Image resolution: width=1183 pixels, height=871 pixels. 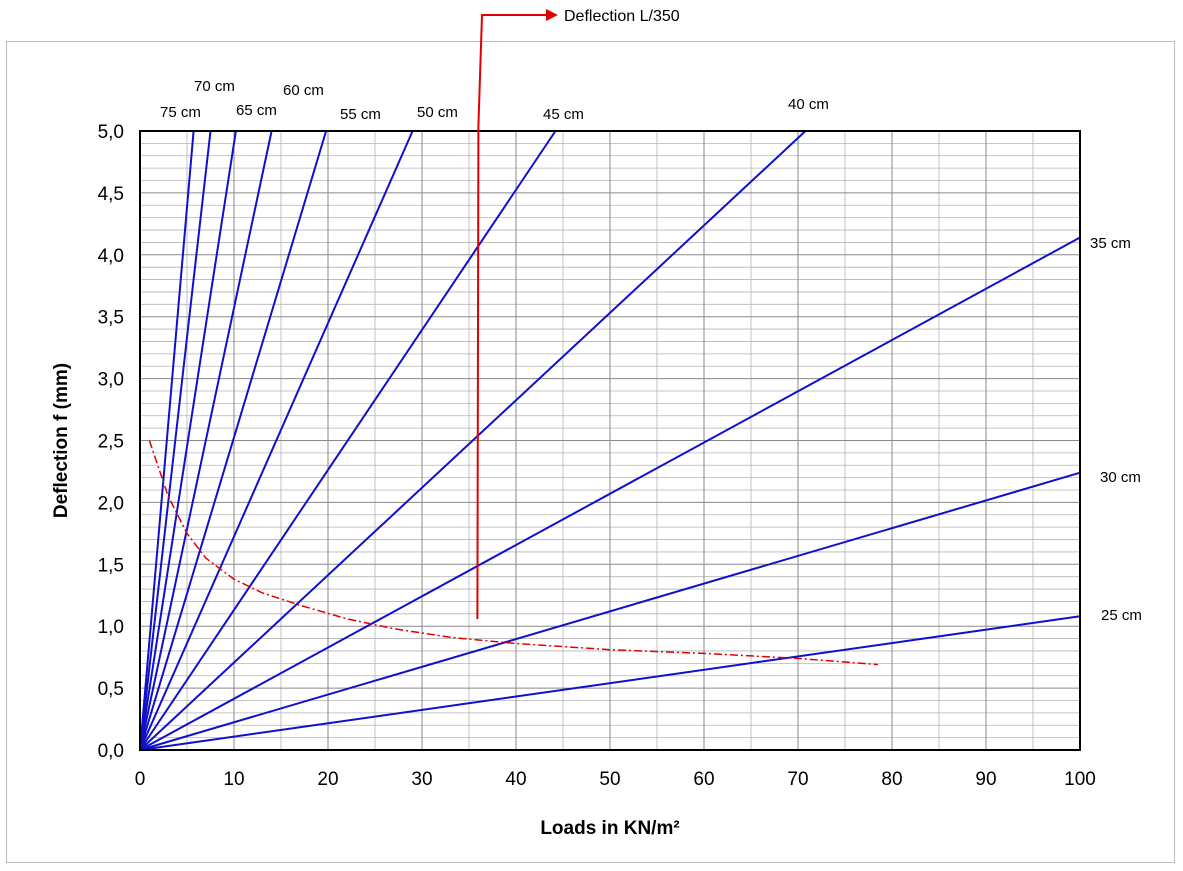 What do you see at coordinates (111, 318) in the screenshot?
I see `y-tick-label: 3,5` at bounding box center [111, 318].